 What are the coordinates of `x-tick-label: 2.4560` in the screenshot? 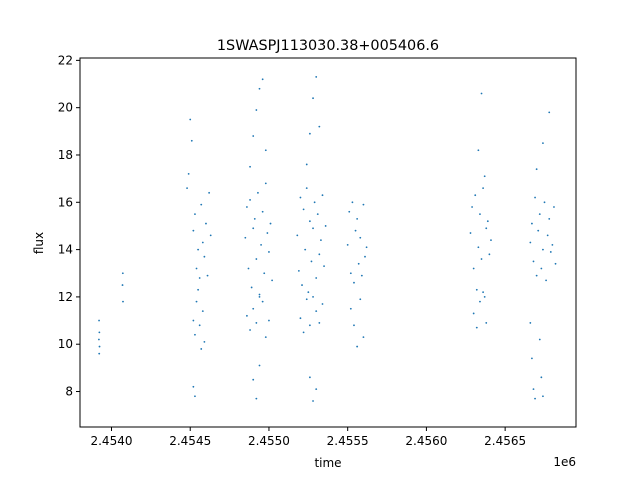 It's located at (426, 441).